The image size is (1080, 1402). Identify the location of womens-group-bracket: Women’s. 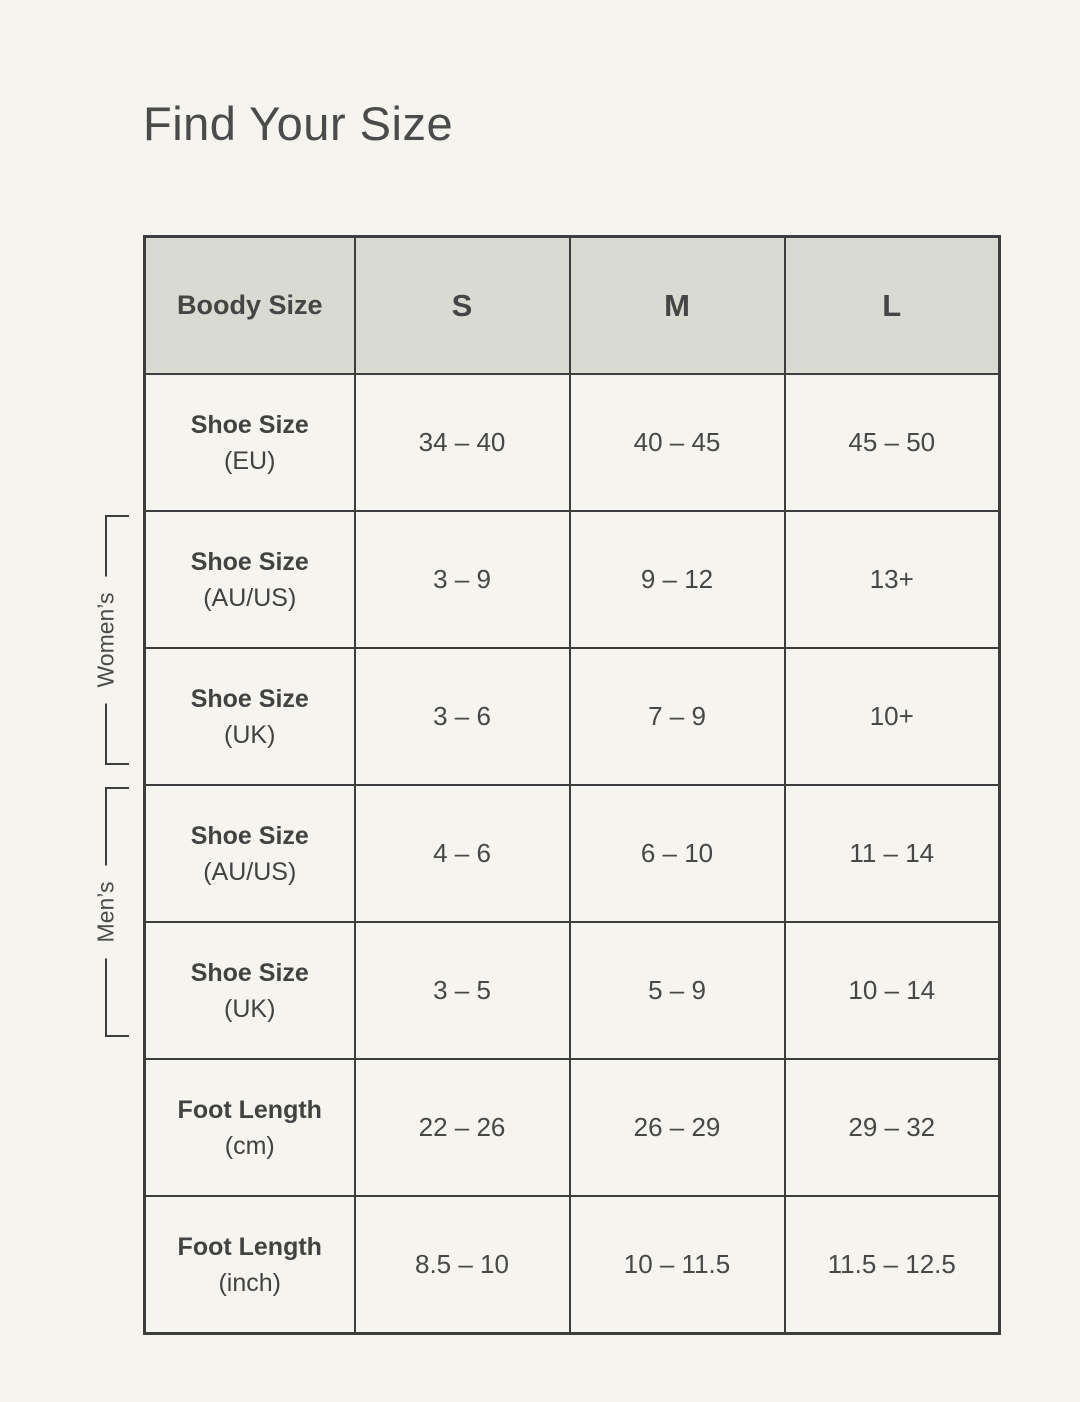
(110, 640).